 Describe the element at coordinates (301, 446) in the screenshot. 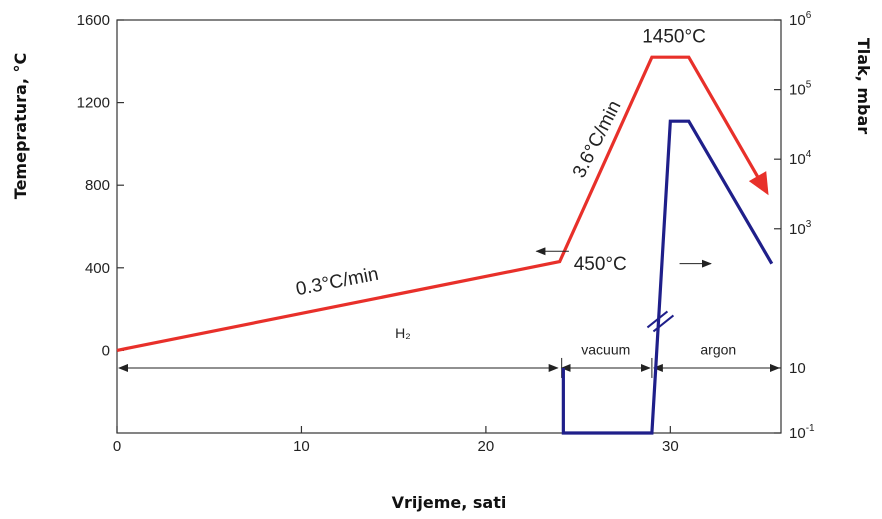

I see `x-tick-label: 10` at that location.